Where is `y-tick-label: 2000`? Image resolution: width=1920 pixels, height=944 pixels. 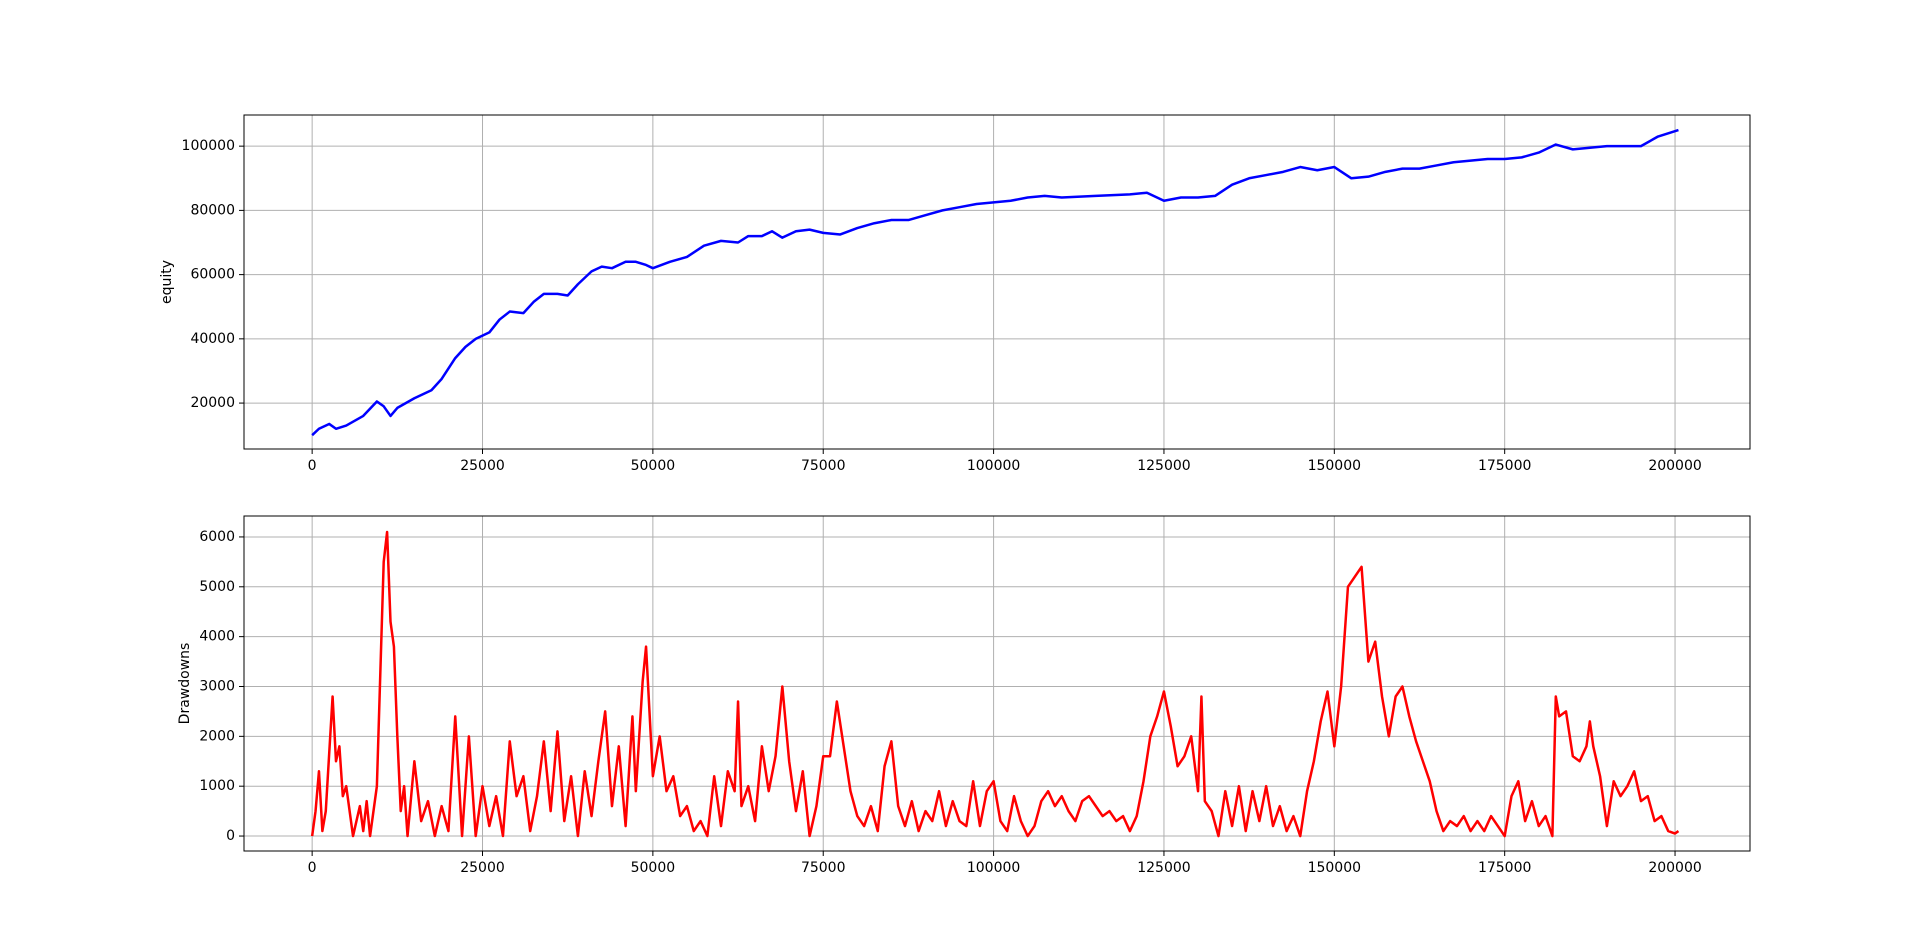
y-tick-label: 2000 is located at coordinates (217, 736).